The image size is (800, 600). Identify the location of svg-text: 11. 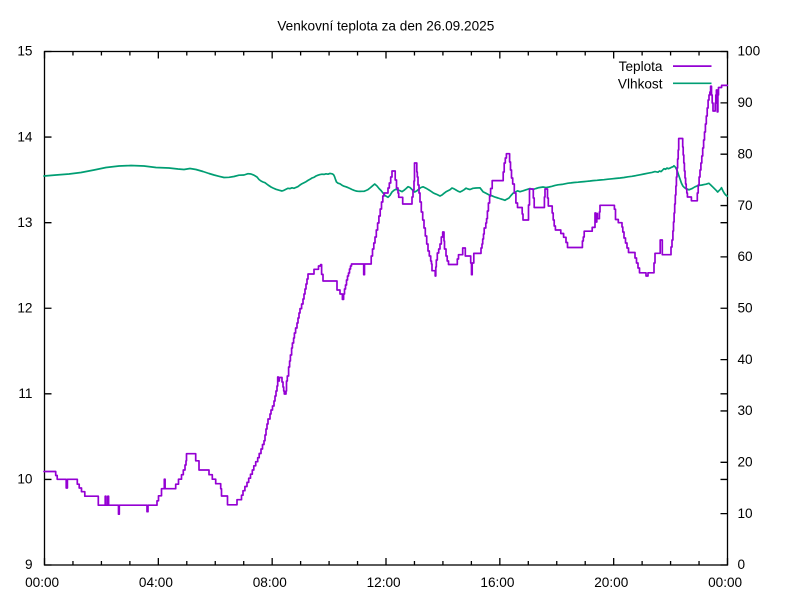
(25, 393).